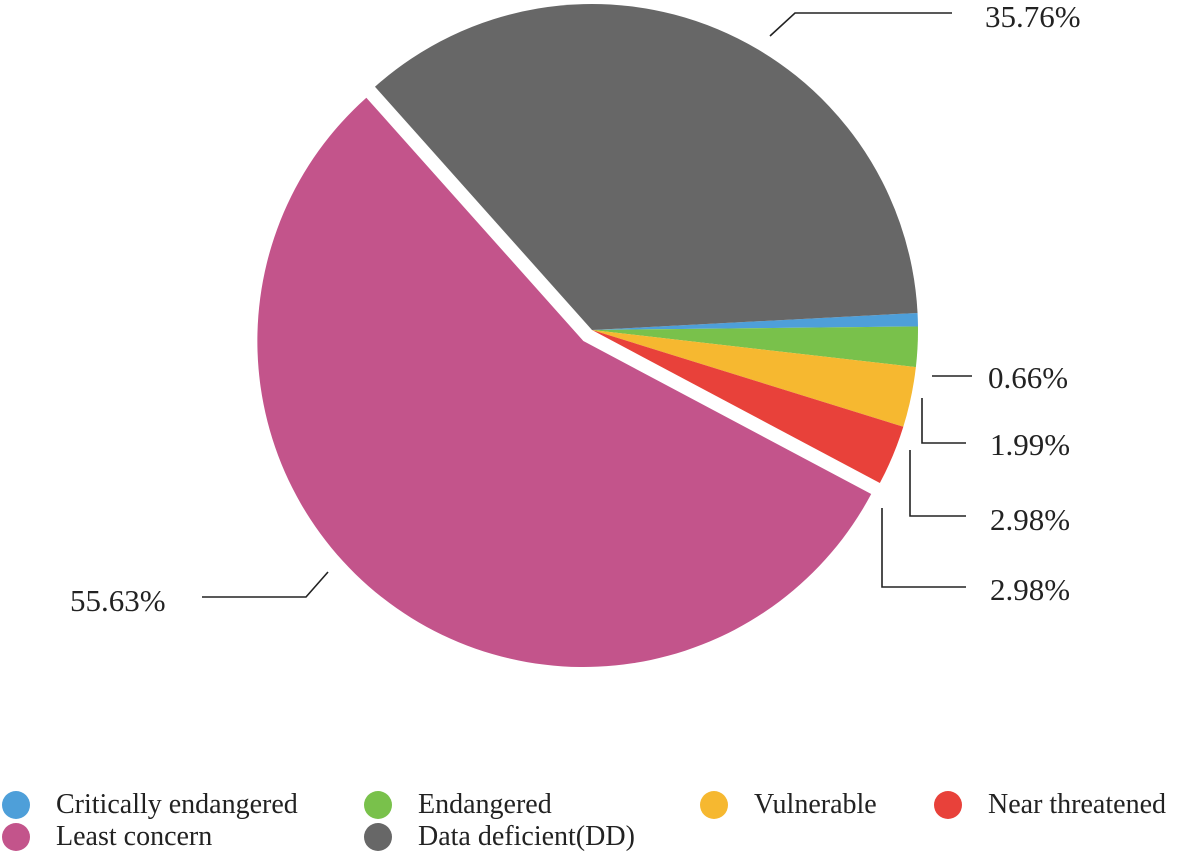 This screenshot has width=1181, height=854. I want to click on leader-line-least-concern, so click(265, 584).